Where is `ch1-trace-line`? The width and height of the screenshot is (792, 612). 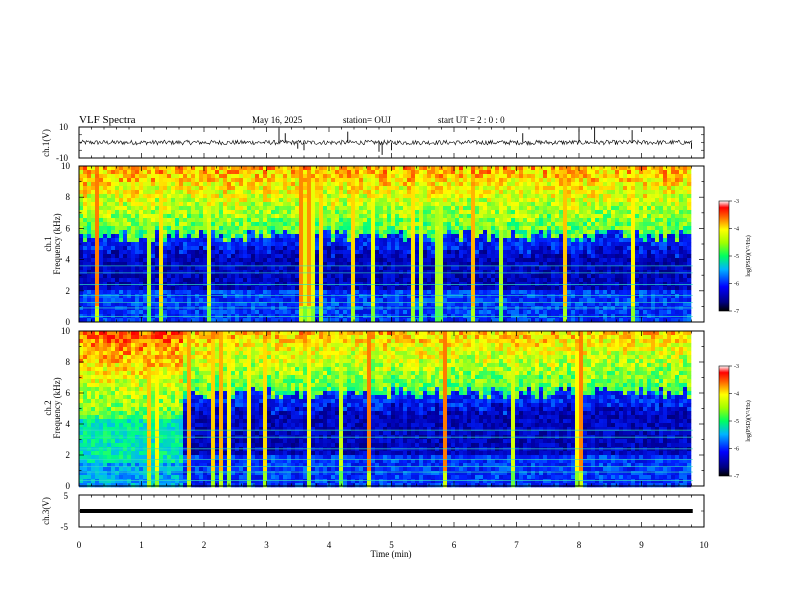
ch1-trace-line is located at coordinates (386, 142).